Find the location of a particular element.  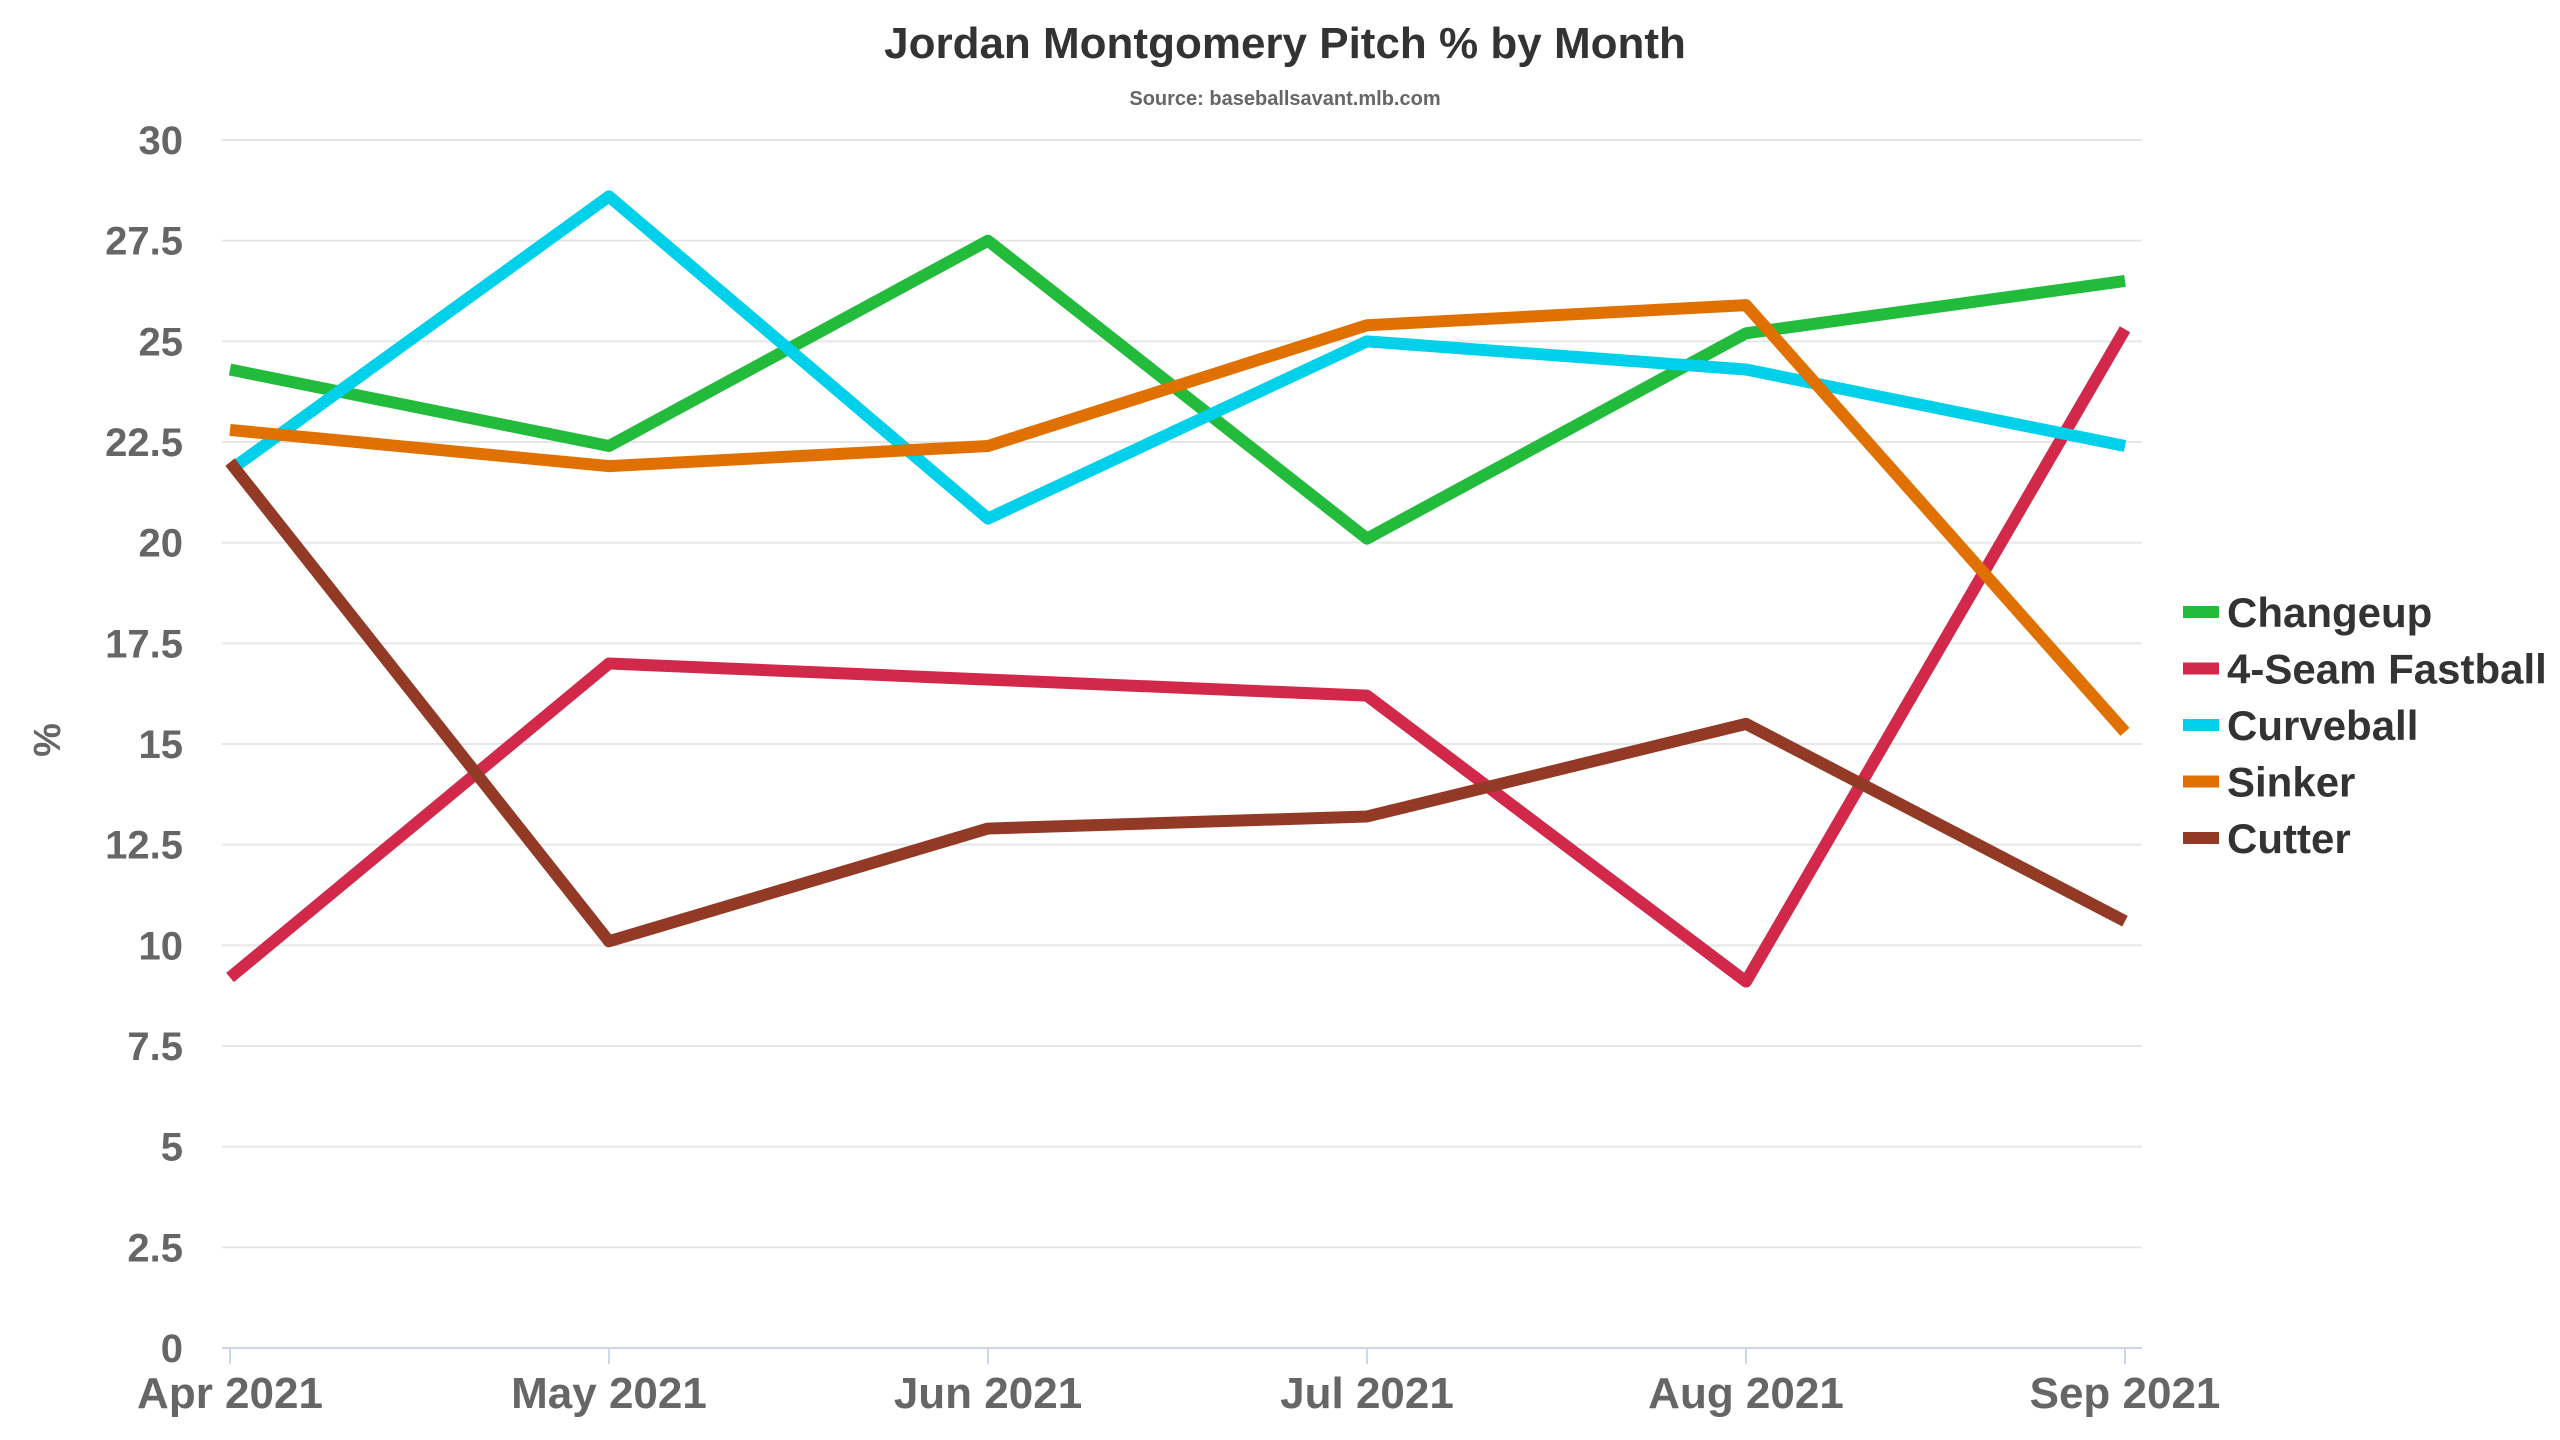

y-tick-label: 27.5 is located at coordinates (144, 242).